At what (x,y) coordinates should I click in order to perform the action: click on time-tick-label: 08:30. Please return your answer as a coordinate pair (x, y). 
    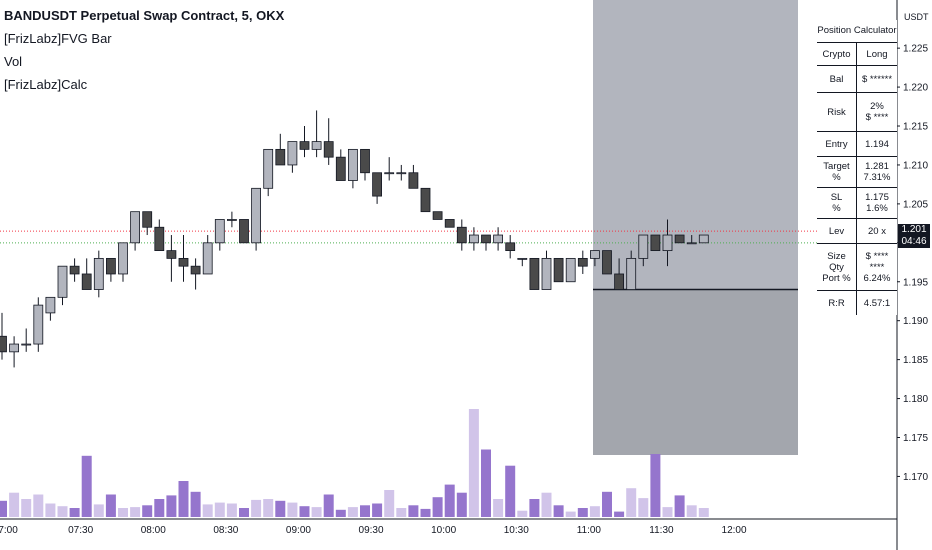
    Looking at the image, I should click on (225, 530).